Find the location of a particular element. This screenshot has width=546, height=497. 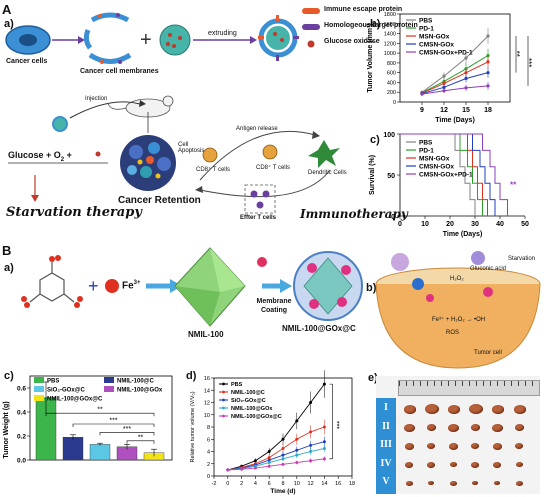

photo-row-label: III is located at coordinates (386, 444).